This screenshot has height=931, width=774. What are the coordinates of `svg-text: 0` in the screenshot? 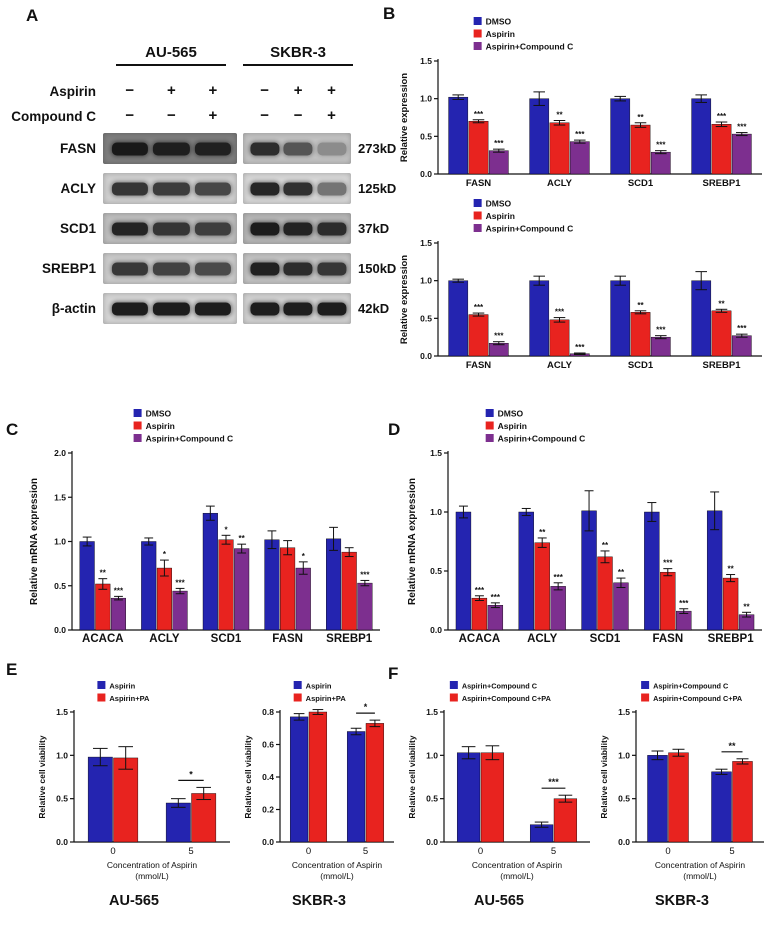 It's located at (308, 851).